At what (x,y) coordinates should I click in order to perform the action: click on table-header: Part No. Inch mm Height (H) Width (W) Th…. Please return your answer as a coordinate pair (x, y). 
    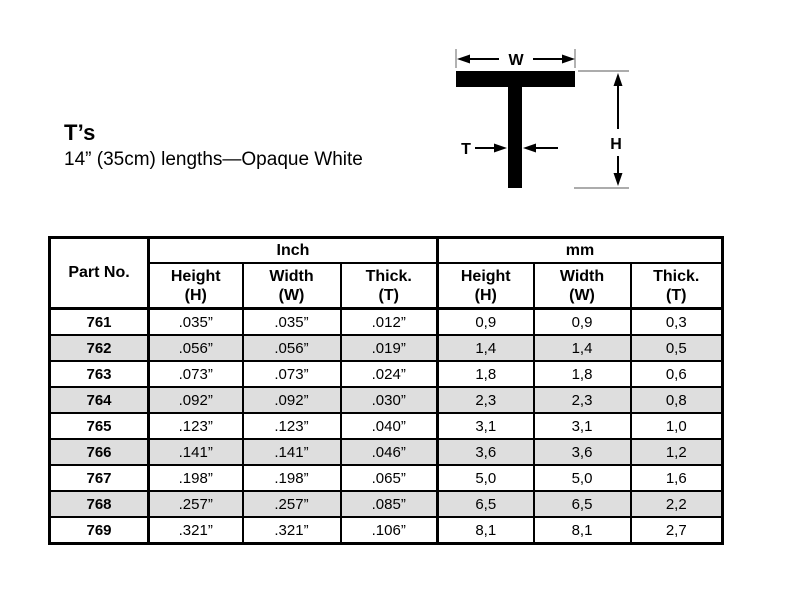
    Looking at the image, I should click on (386, 273).